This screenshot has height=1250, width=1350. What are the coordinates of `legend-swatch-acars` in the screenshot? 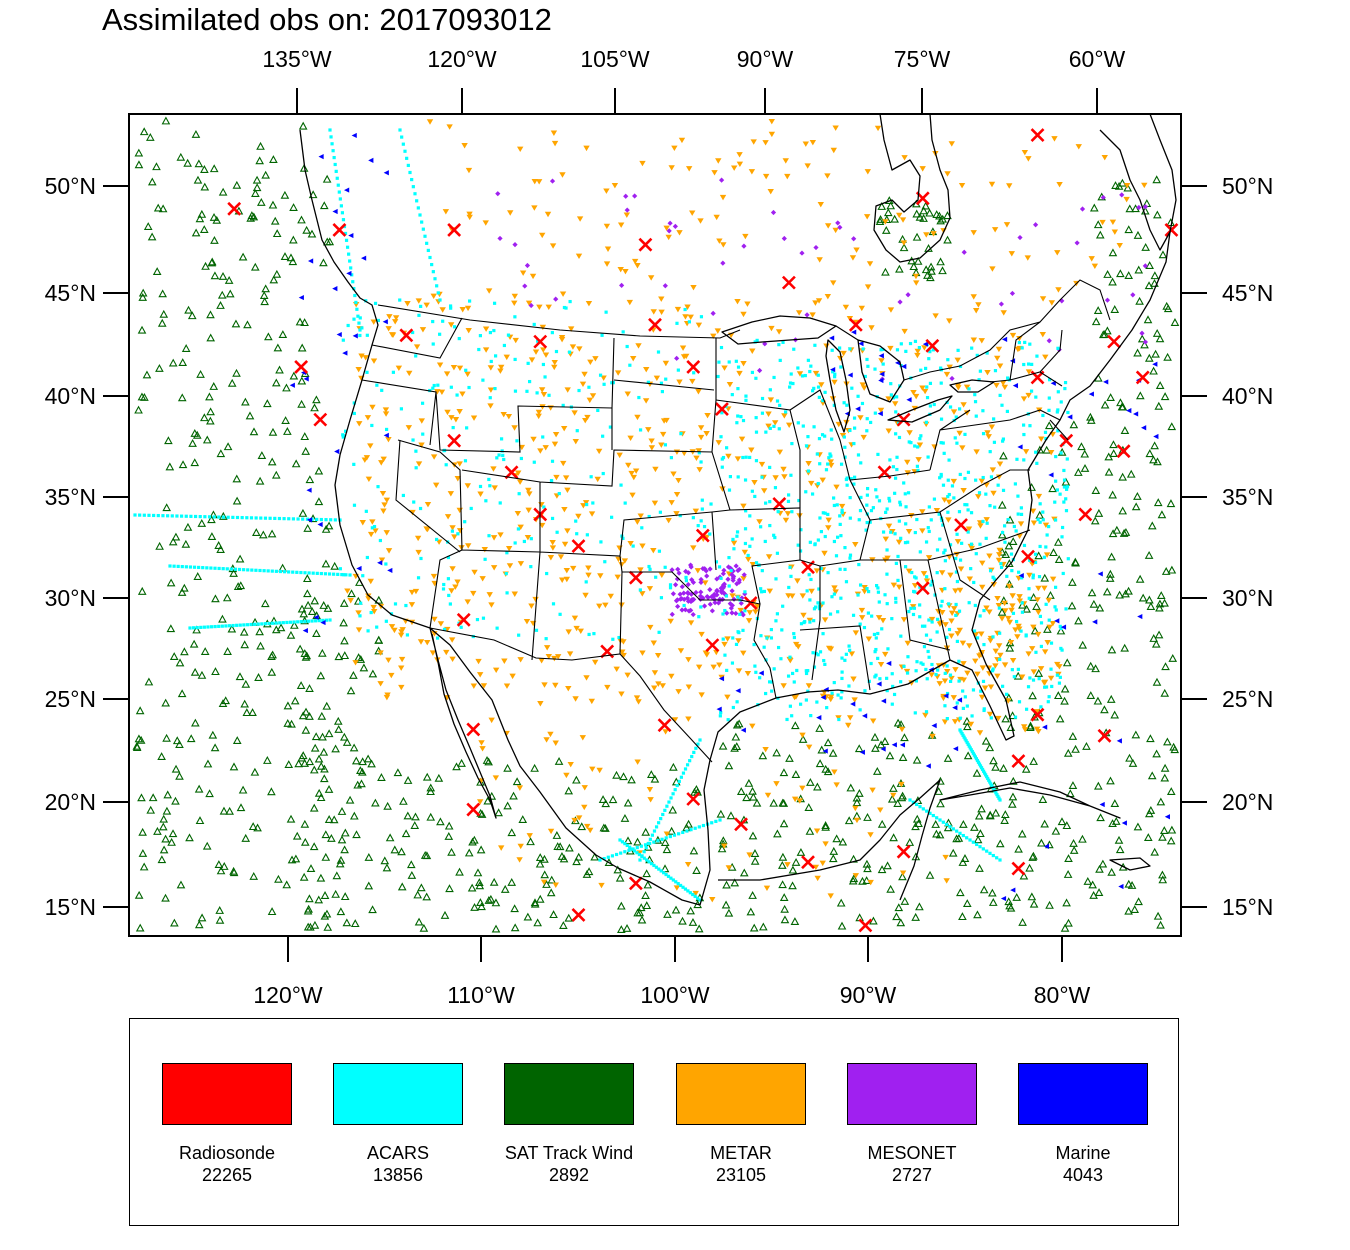 It's located at (398, 1094).